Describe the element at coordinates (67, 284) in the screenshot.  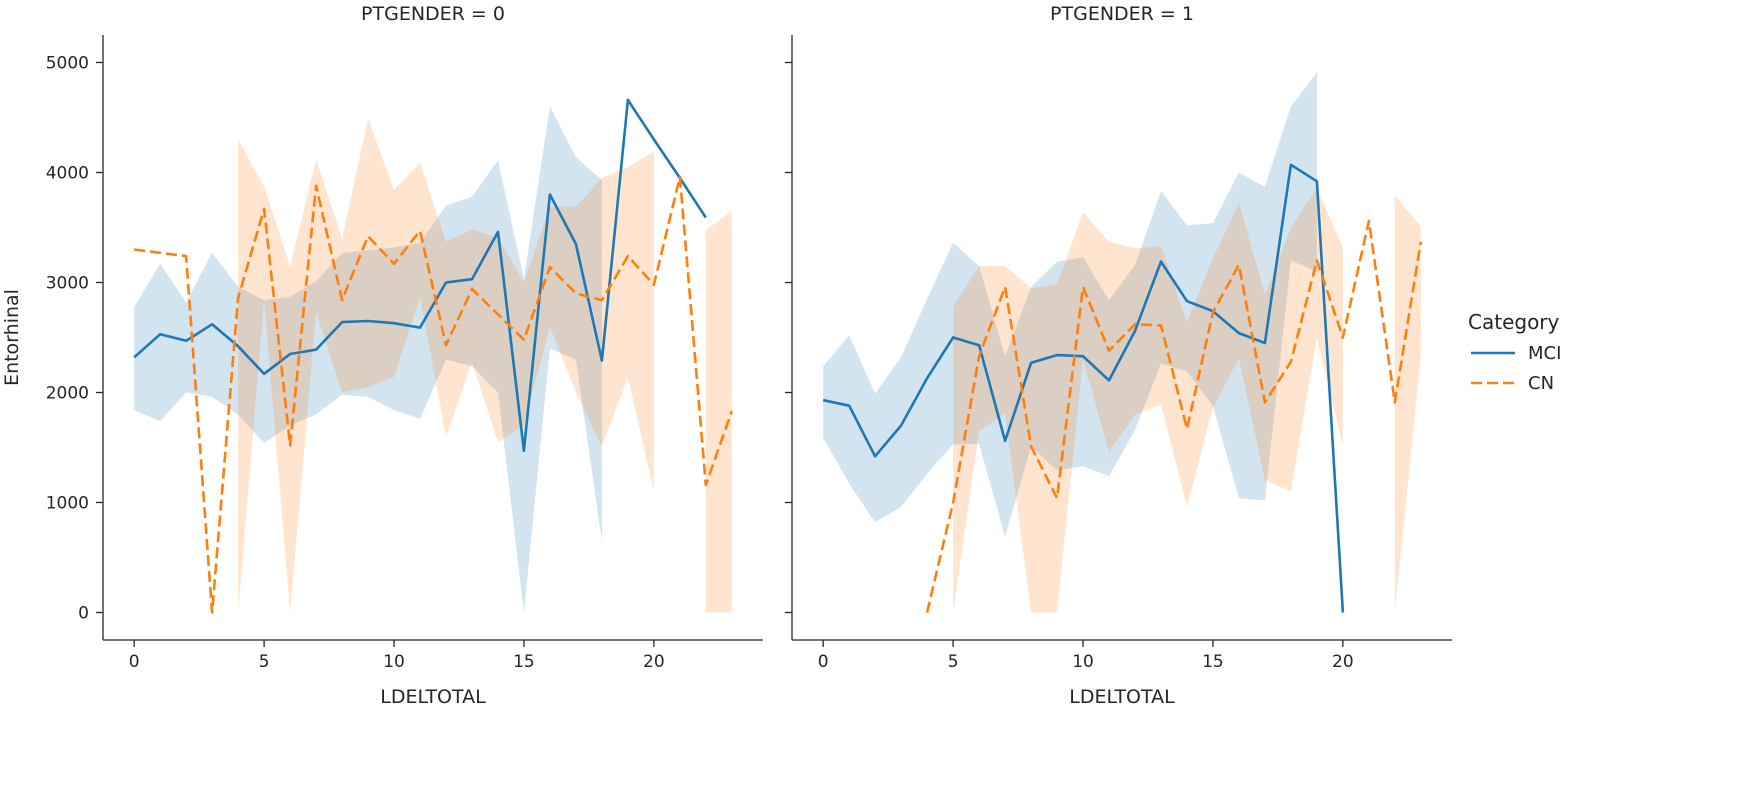
I see `y-tick-label: 3000` at that location.